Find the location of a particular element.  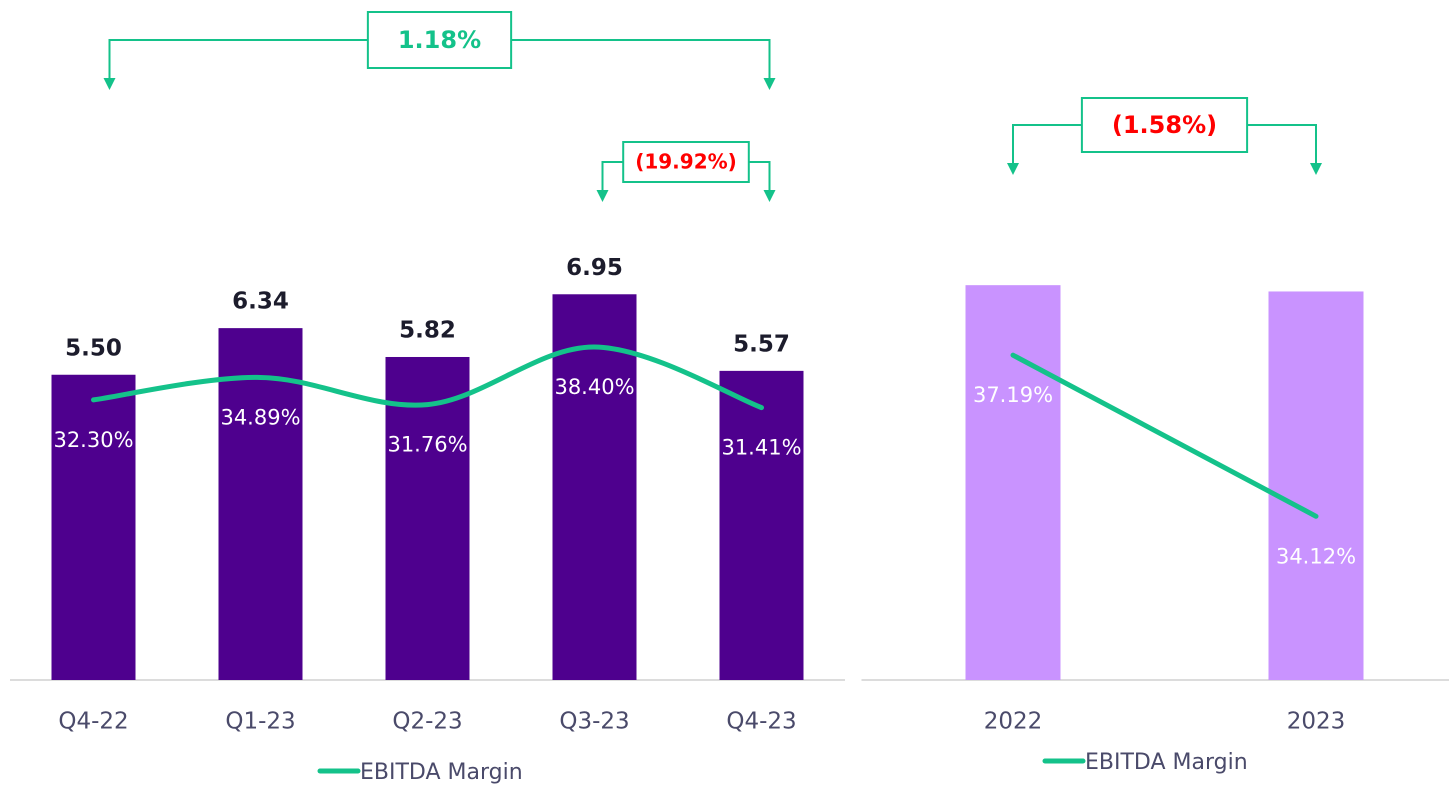

annotation-text: 1.18% is located at coordinates (439, 40).